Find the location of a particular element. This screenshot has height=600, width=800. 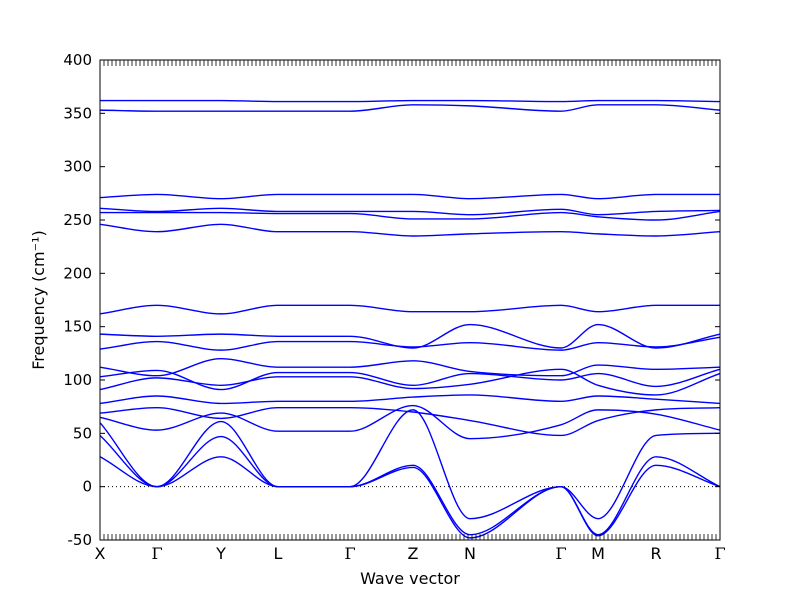

y-tick-label: 250 is located at coordinates (77, 220).